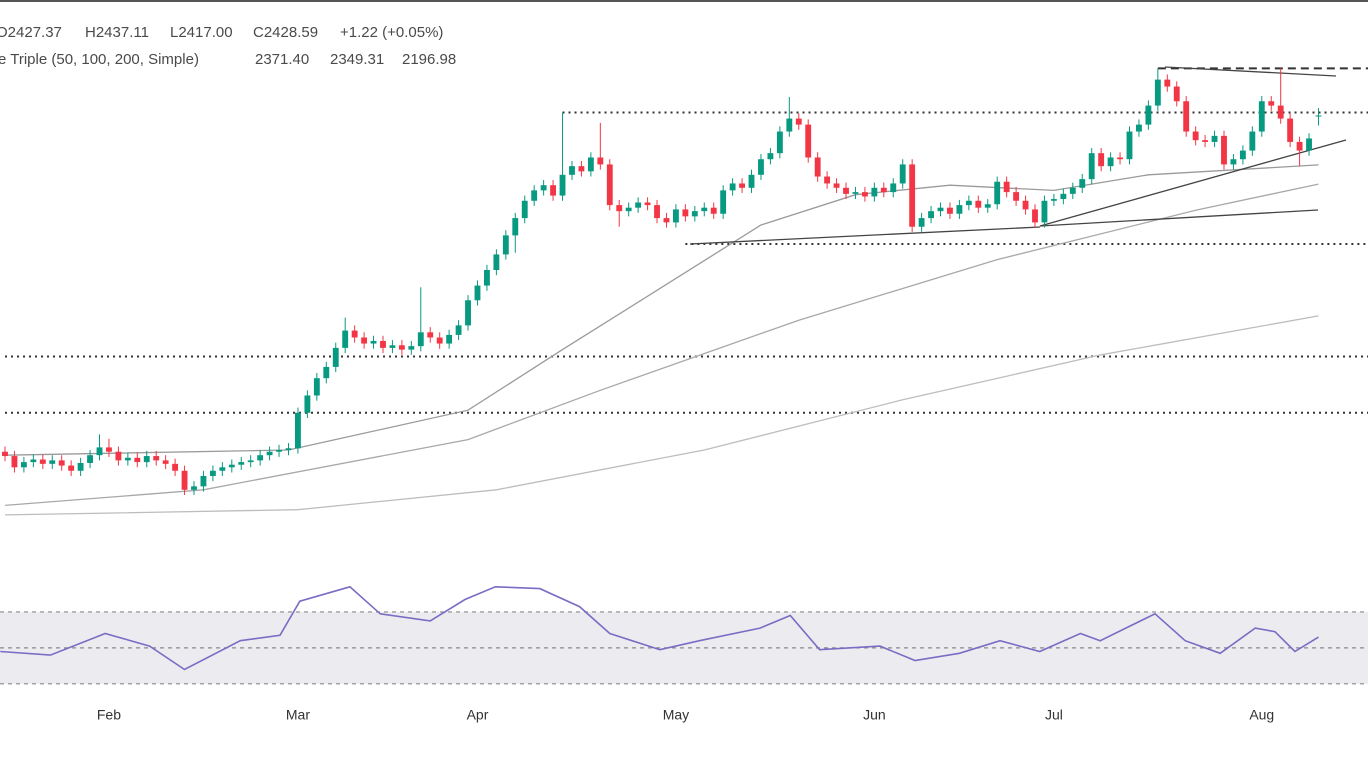 Image resolution: width=1368 pixels, height=769 pixels. What do you see at coordinates (109, 715) in the screenshot?
I see `x-tick-label: Feb` at bounding box center [109, 715].